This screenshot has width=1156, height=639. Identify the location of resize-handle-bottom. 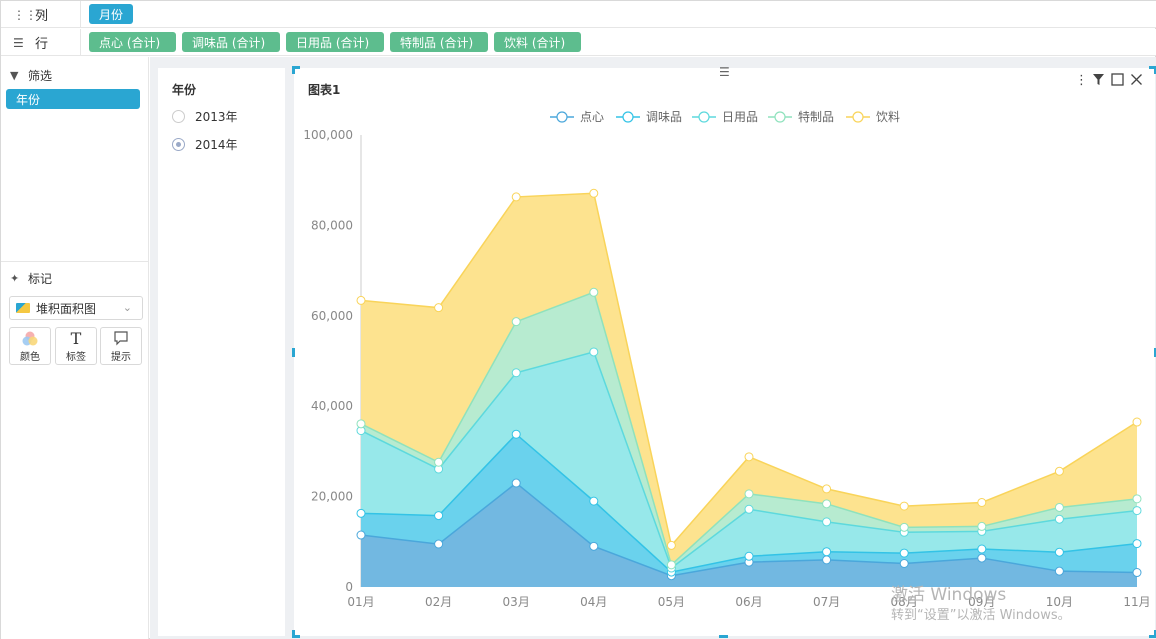
(723, 636).